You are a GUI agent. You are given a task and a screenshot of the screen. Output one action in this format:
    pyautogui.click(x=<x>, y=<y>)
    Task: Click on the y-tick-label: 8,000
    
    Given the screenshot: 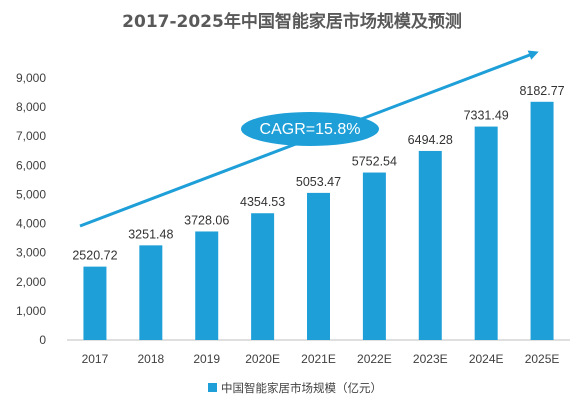 What is the action you would take?
    pyautogui.click(x=31, y=107)
    